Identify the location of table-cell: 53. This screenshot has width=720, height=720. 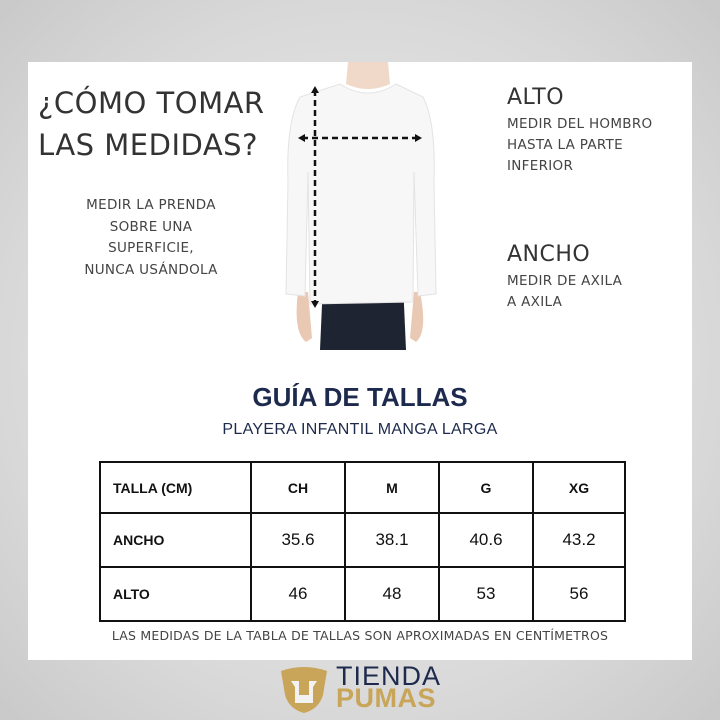
(486, 594).